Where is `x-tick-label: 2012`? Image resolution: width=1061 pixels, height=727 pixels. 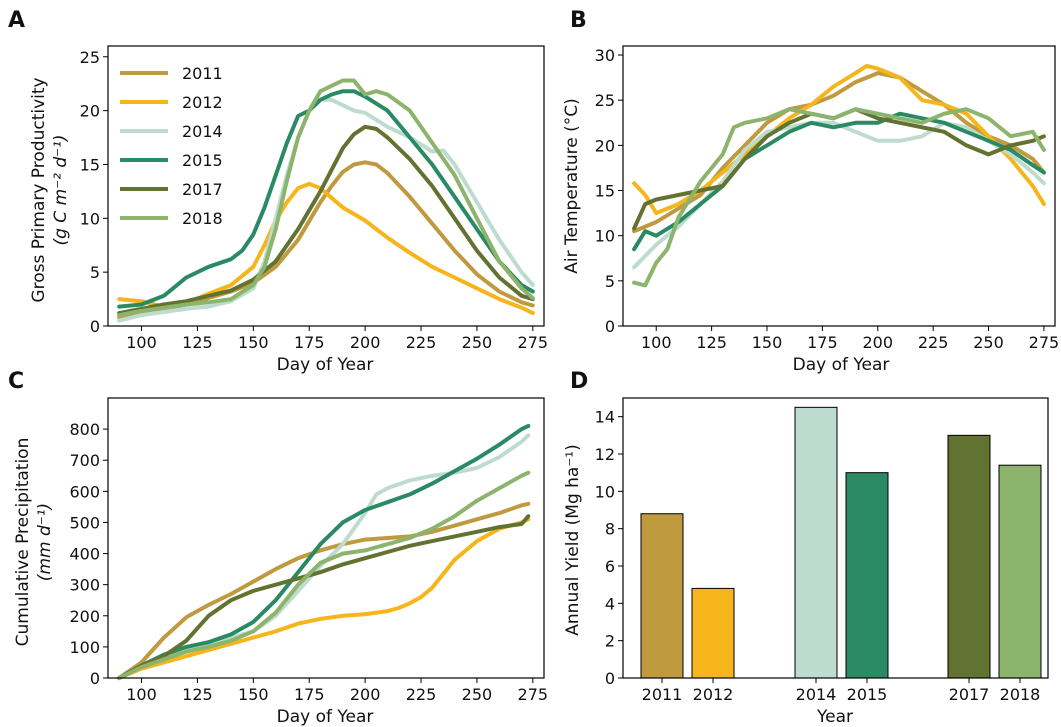 x-tick-label: 2012 is located at coordinates (713, 694).